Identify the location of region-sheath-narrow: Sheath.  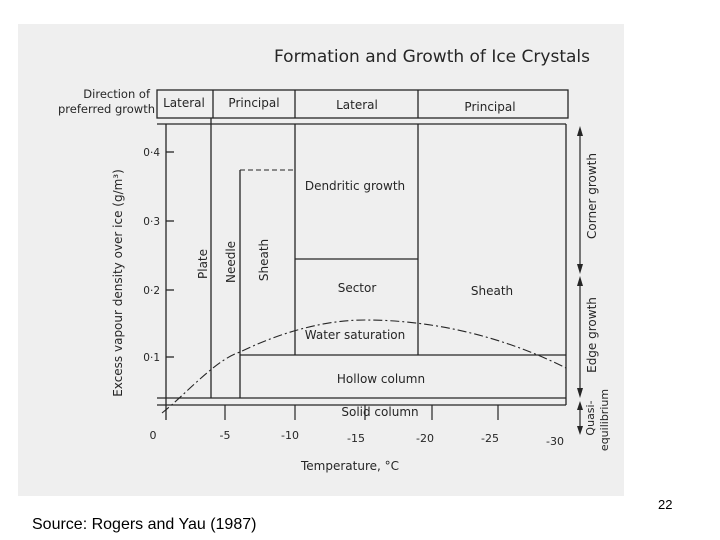
(264, 260).